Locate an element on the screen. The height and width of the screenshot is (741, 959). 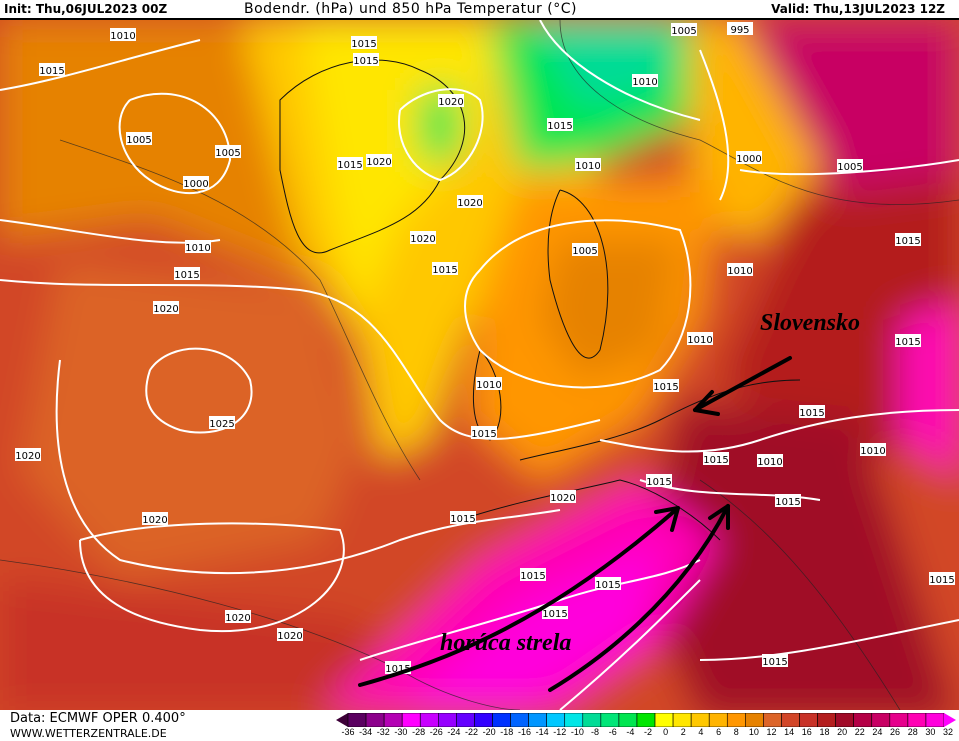
annotation-slovensko: Slovensko is located at coordinates (810, 323).